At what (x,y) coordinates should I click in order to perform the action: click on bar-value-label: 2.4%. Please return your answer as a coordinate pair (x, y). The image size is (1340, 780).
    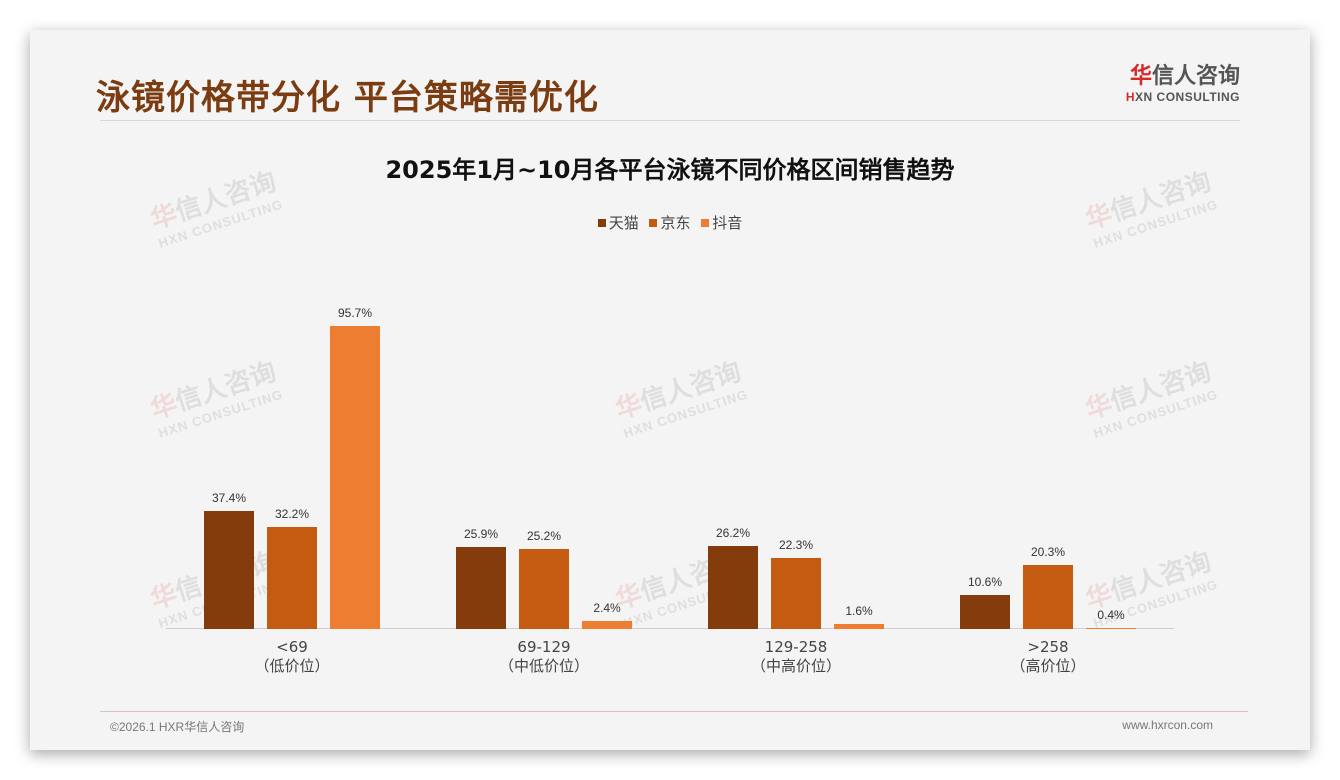
    Looking at the image, I should click on (607, 608).